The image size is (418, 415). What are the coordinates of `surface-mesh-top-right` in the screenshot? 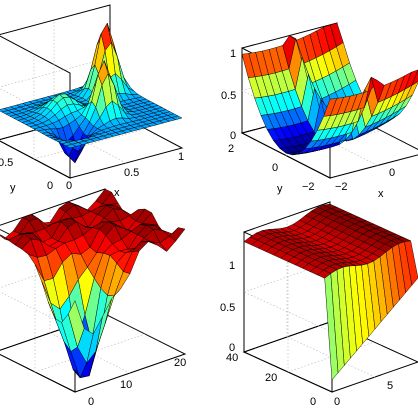 It's located at (329, 89).